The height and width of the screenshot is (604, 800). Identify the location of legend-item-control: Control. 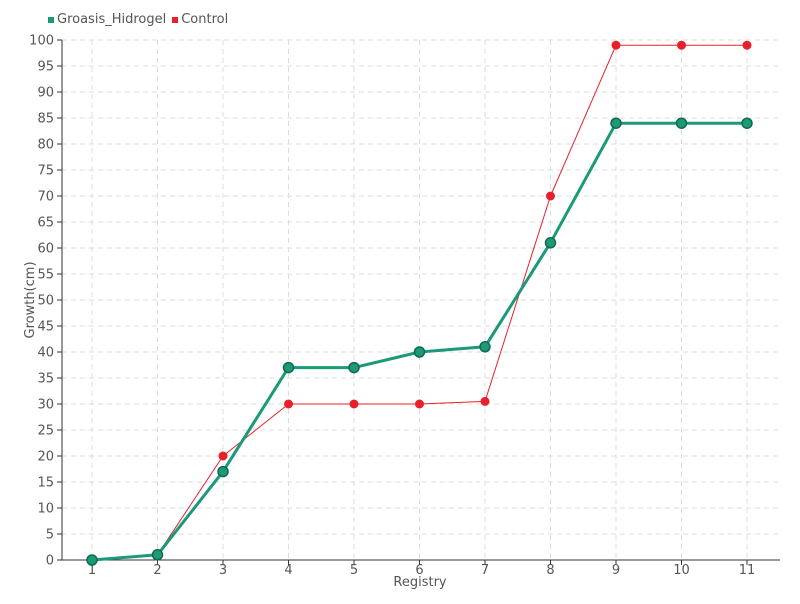
(200, 19).